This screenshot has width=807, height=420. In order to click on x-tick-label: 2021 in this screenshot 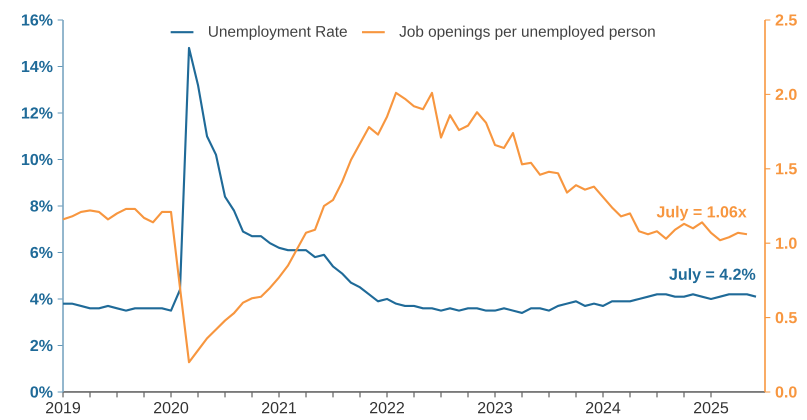, I will do `click(279, 408)`.